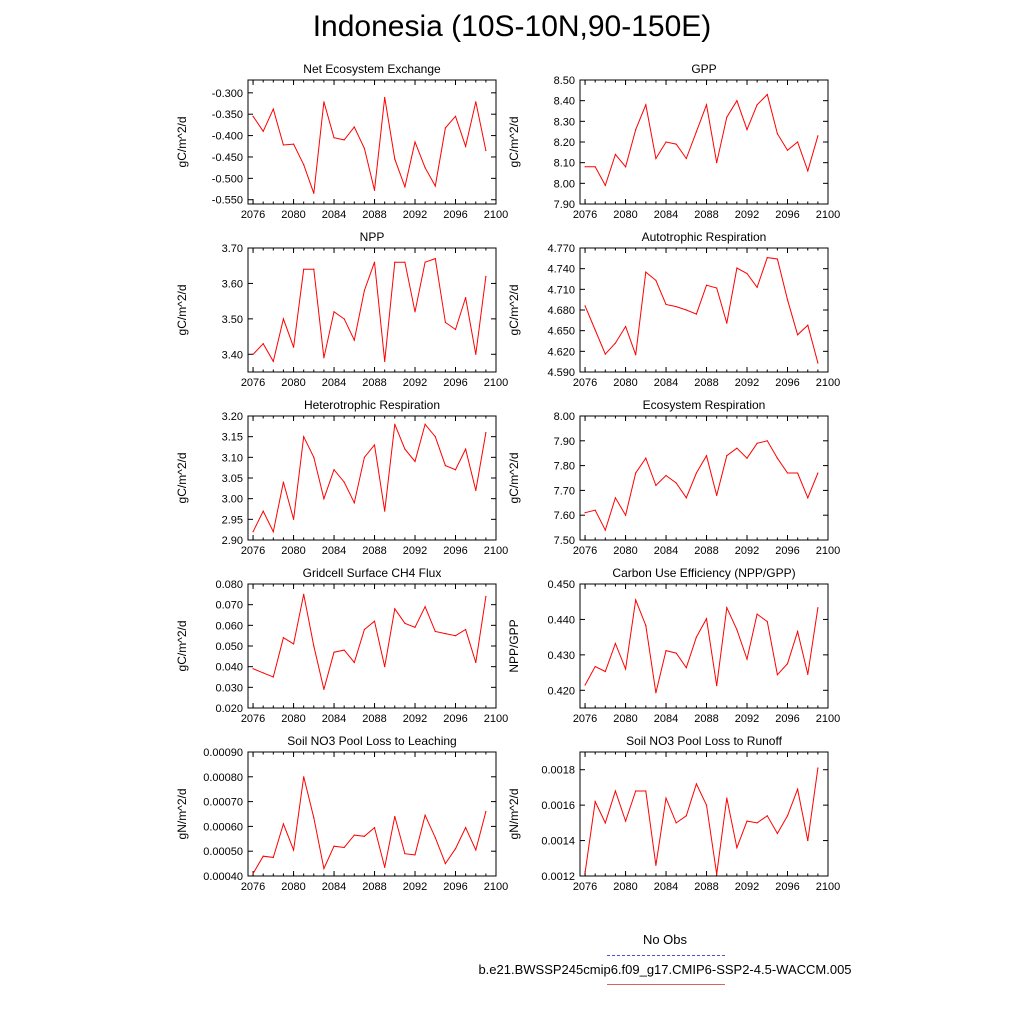 The width and height of the screenshot is (1024, 1024). Describe the element at coordinates (564, 541) in the screenshot. I see `y-tick-label: 7.50` at that location.